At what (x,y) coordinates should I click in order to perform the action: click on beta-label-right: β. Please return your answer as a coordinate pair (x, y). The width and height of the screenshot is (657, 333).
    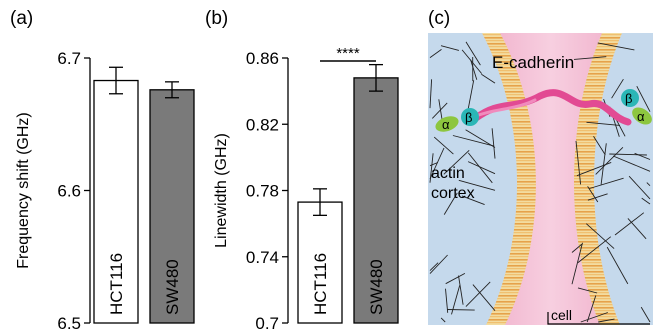
    Looking at the image, I should click on (628, 98).